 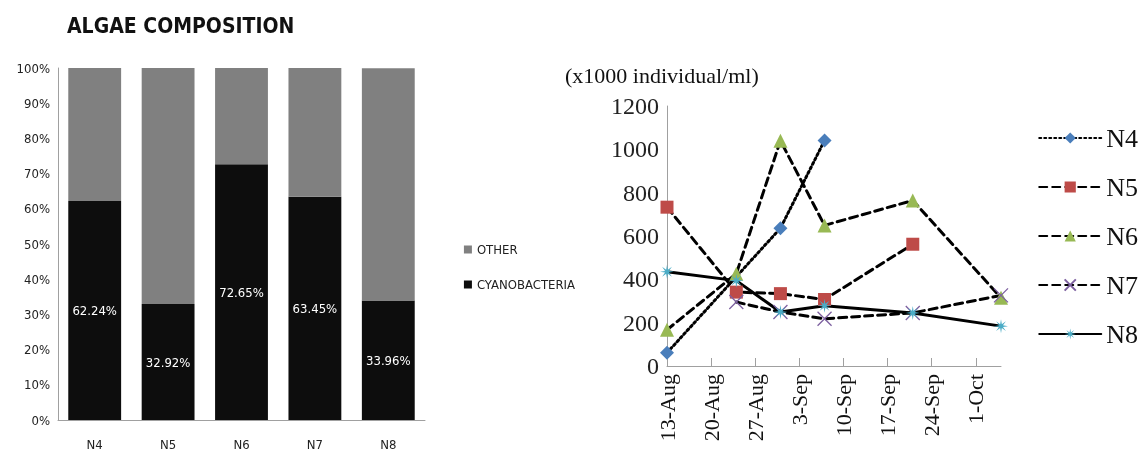 What do you see at coordinates (388, 444) in the screenshot?
I see `x-tick-label: N8` at bounding box center [388, 444].